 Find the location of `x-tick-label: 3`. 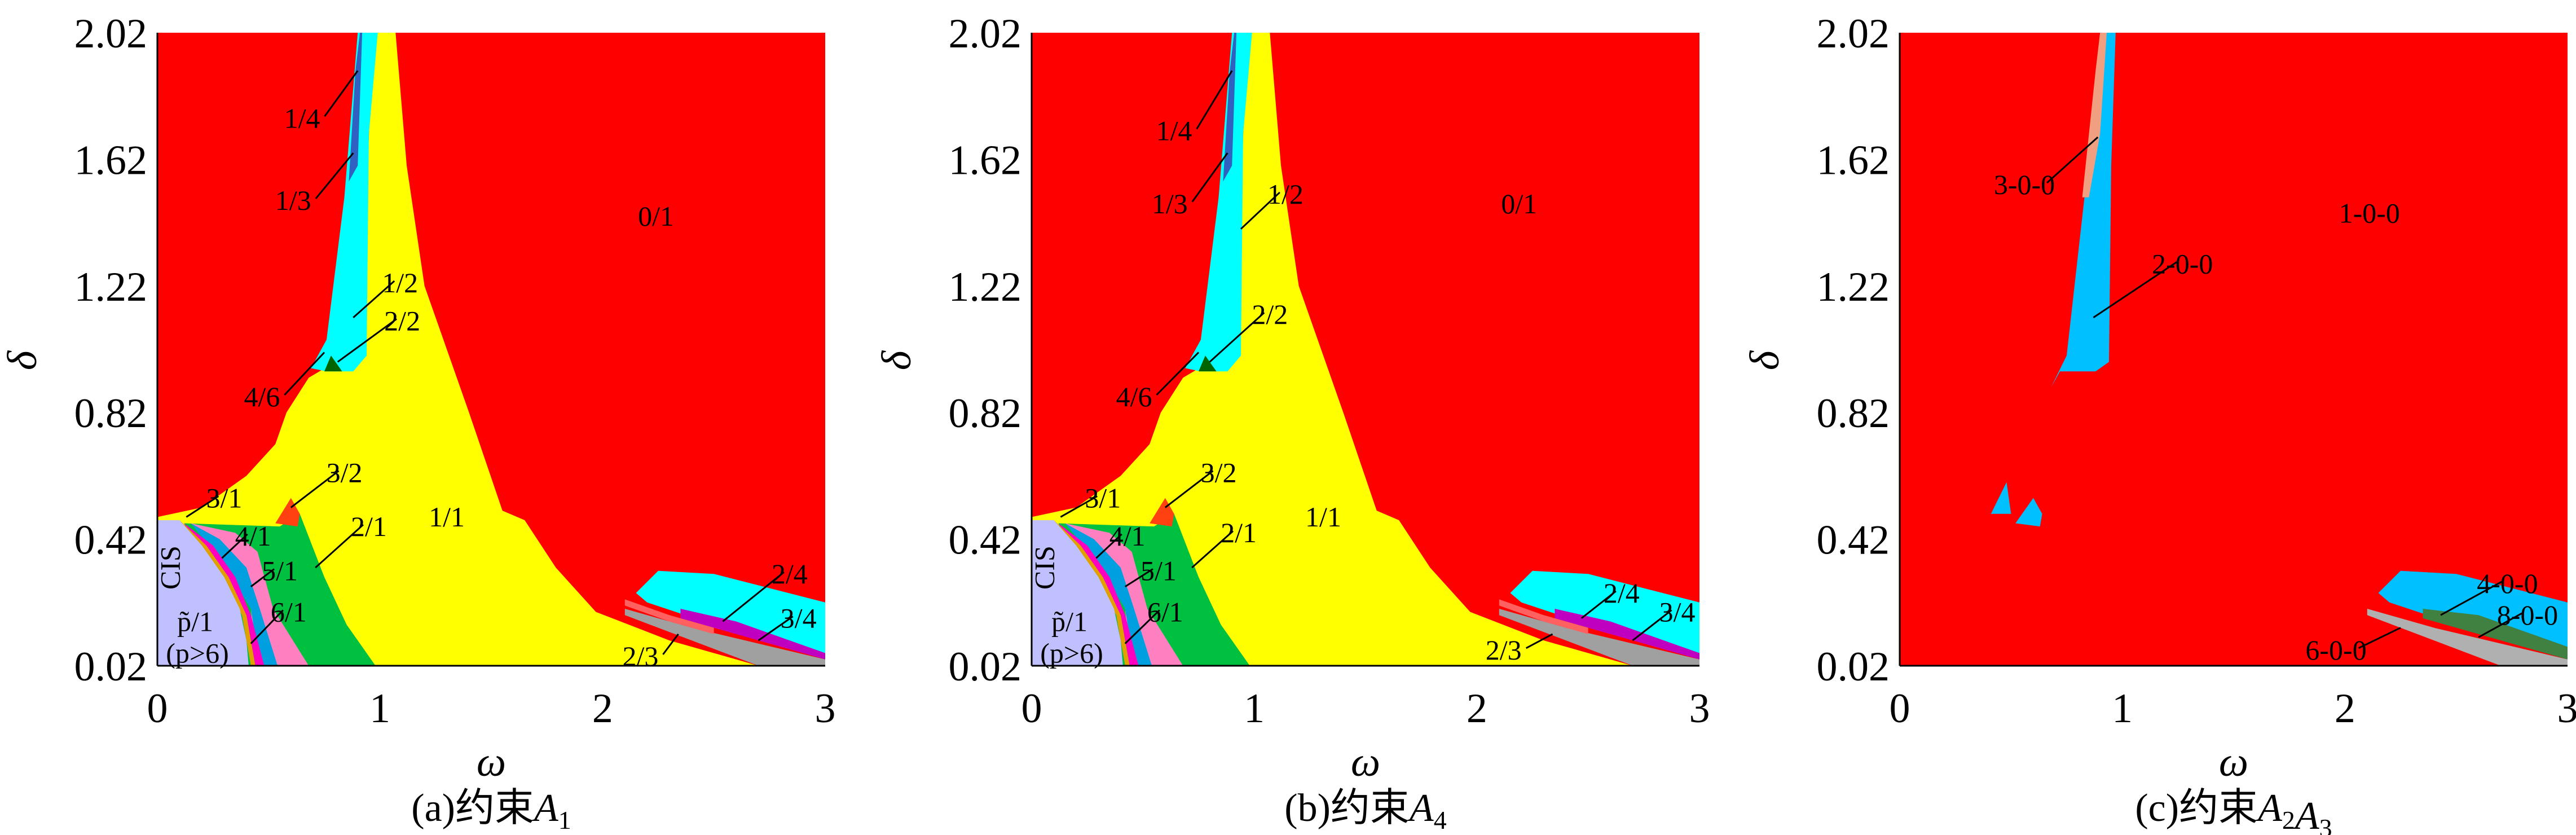

x-tick-label: 3 is located at coordinates (1700, 708).